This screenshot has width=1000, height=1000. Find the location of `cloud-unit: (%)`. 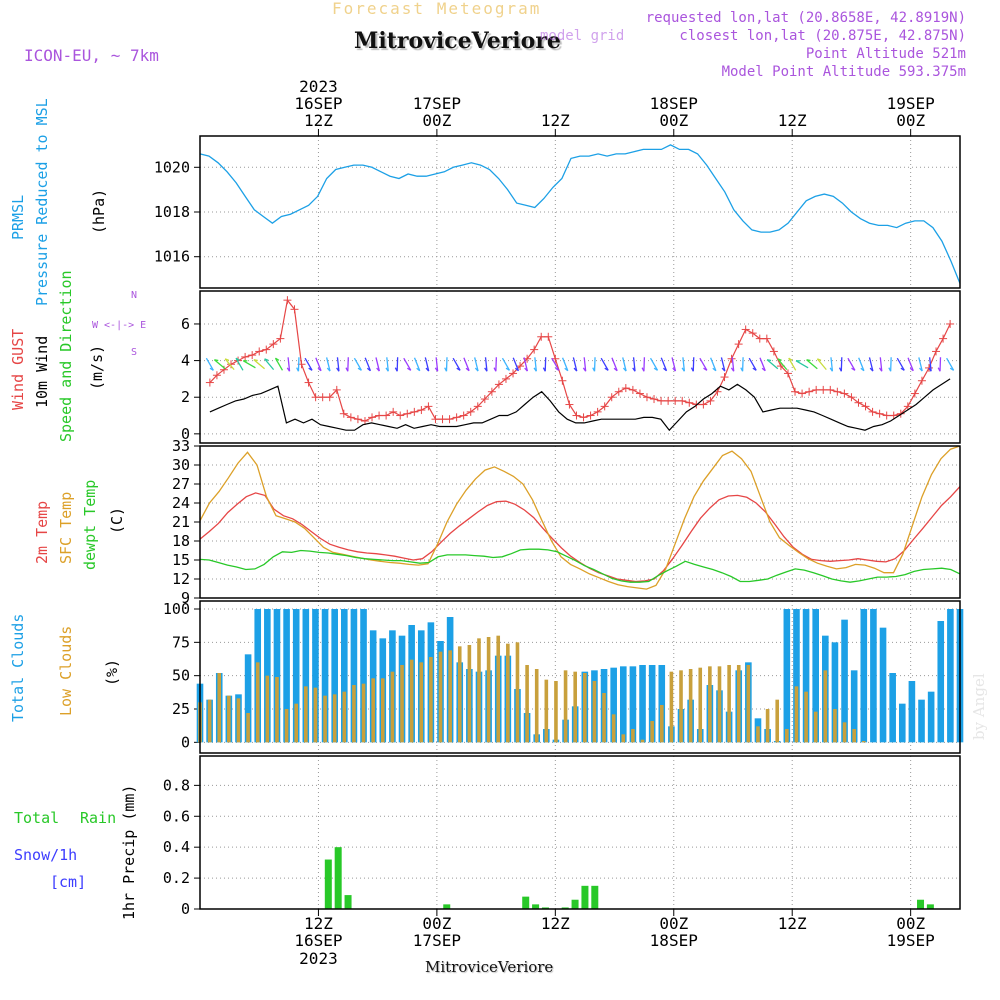

cloud-unit: (%) is located at coordinates (112, 672).